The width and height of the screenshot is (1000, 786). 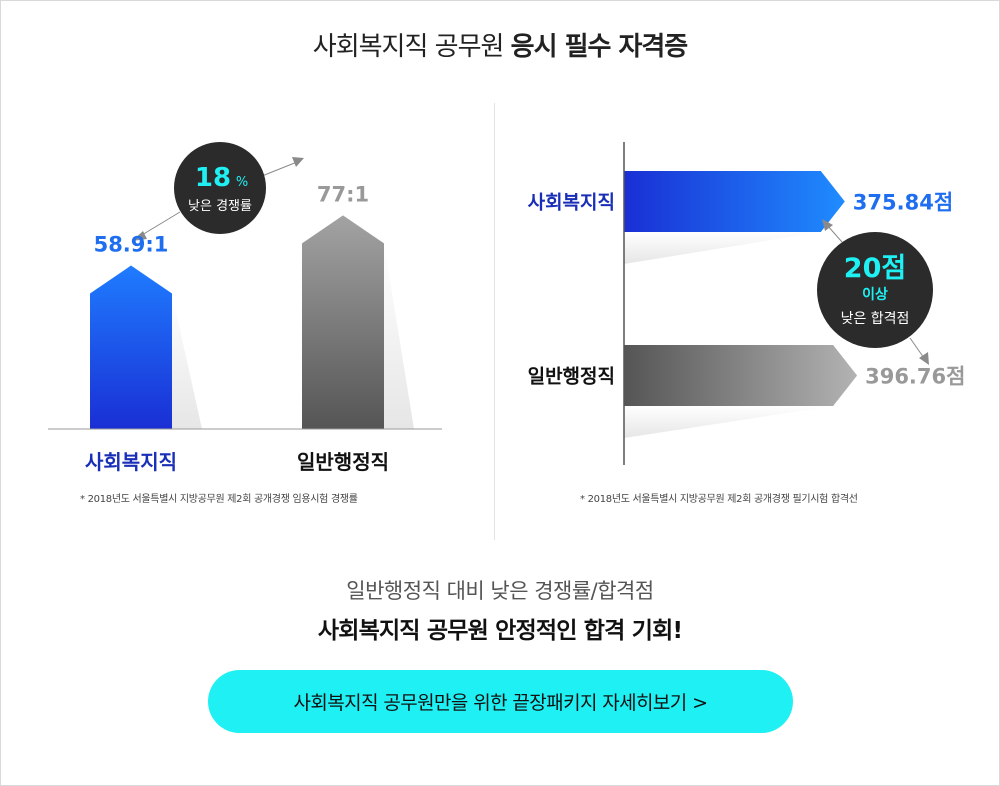 I want to click on badge-text: 낮은 합격점, so click(x=875, y=319).